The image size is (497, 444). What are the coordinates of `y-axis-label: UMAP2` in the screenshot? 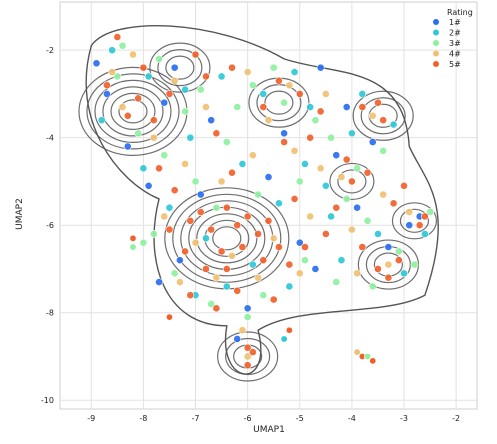 It's located at (20, 214).